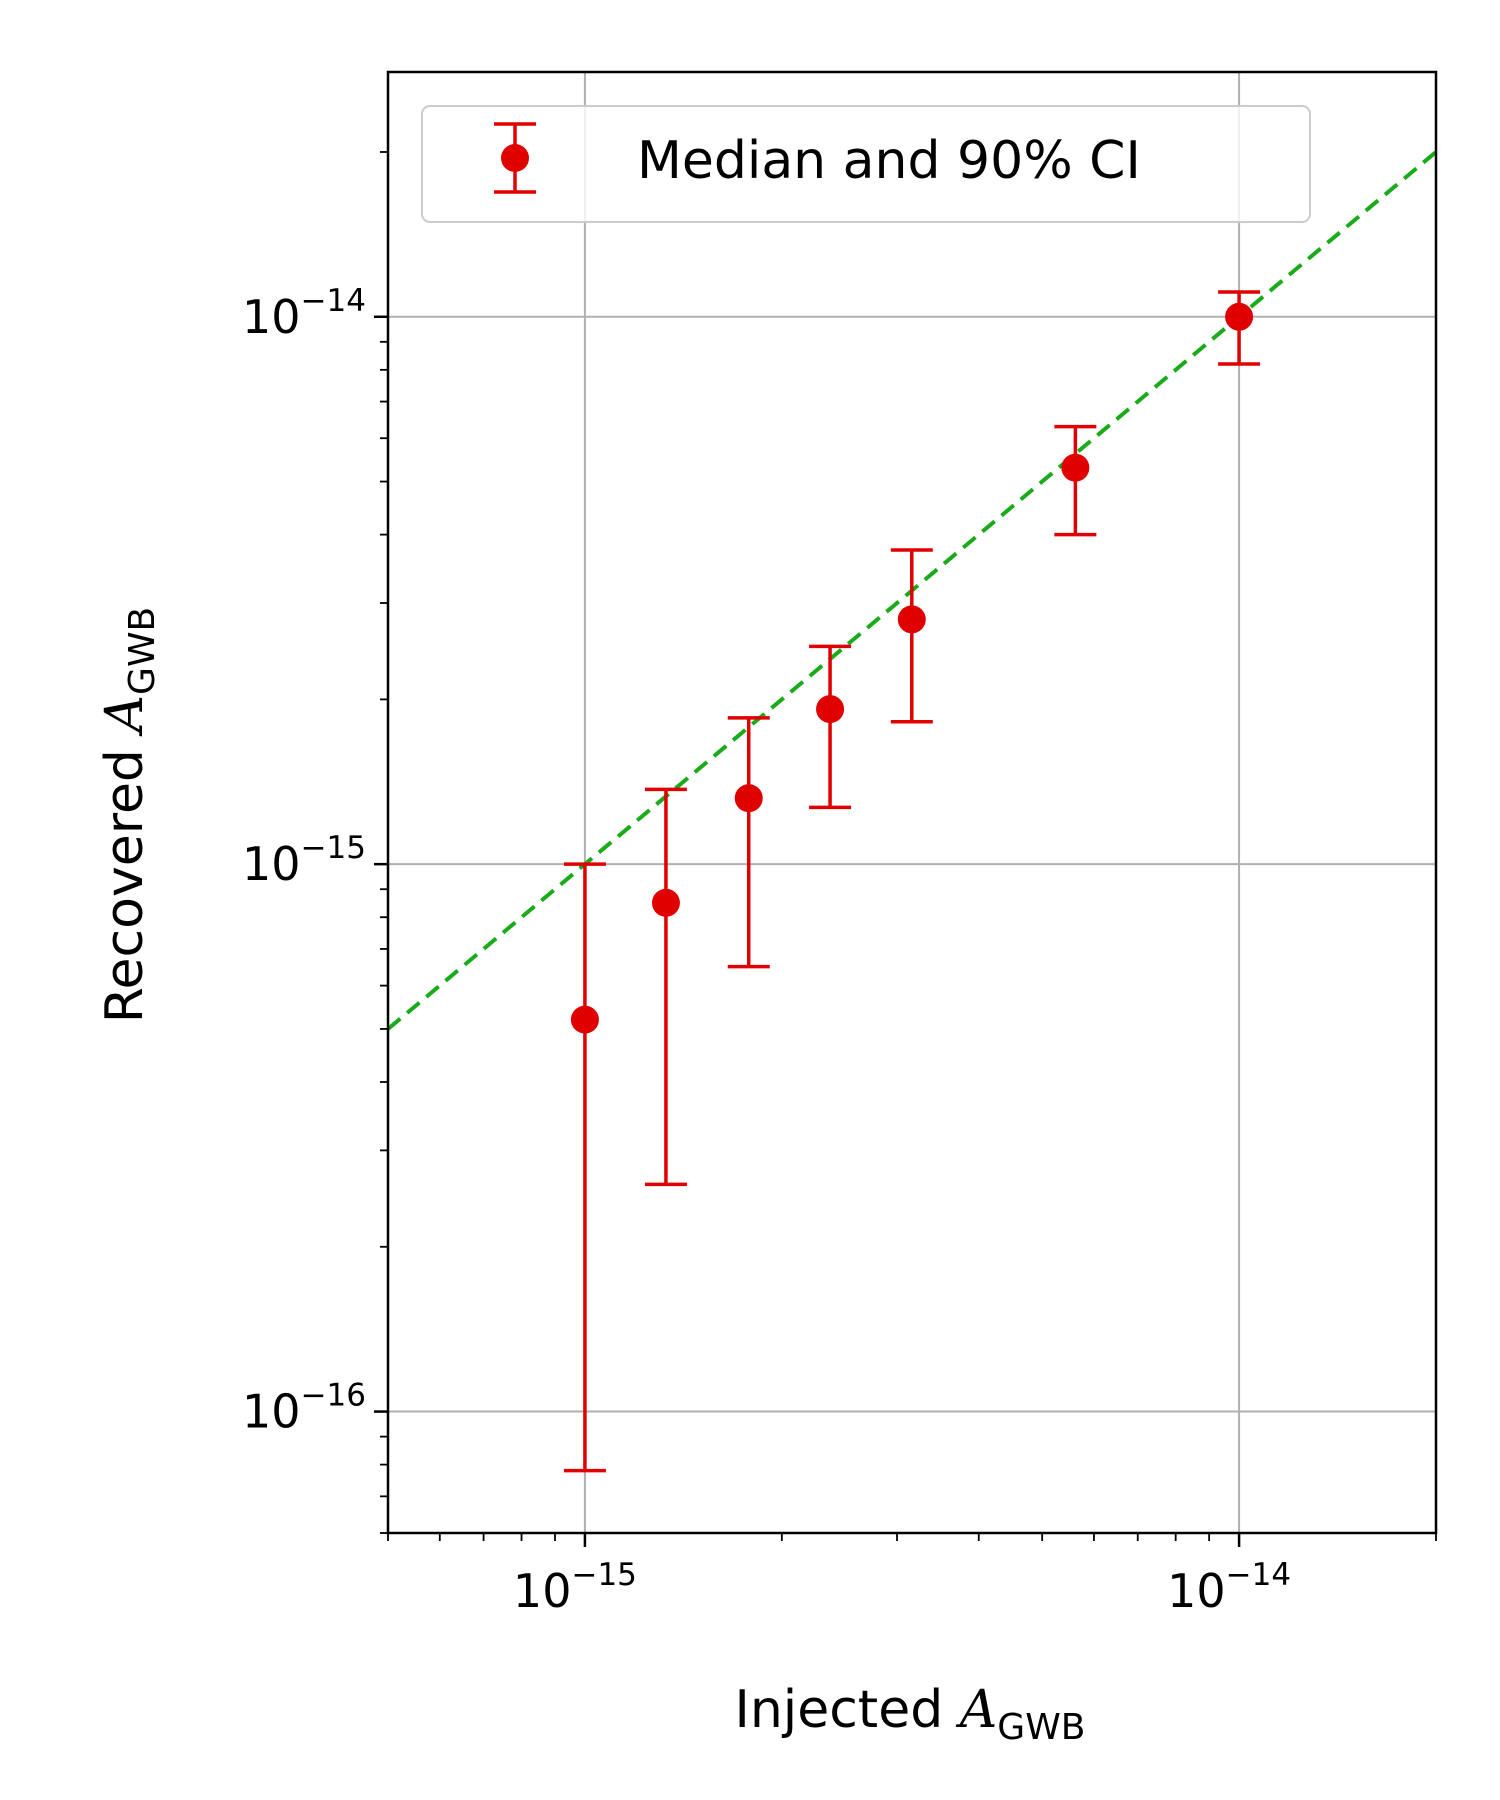 The width and height of the screenshot is (1500, 1800). I want to click on x-axis-label: Injected AGWB, so click(909, 1714).